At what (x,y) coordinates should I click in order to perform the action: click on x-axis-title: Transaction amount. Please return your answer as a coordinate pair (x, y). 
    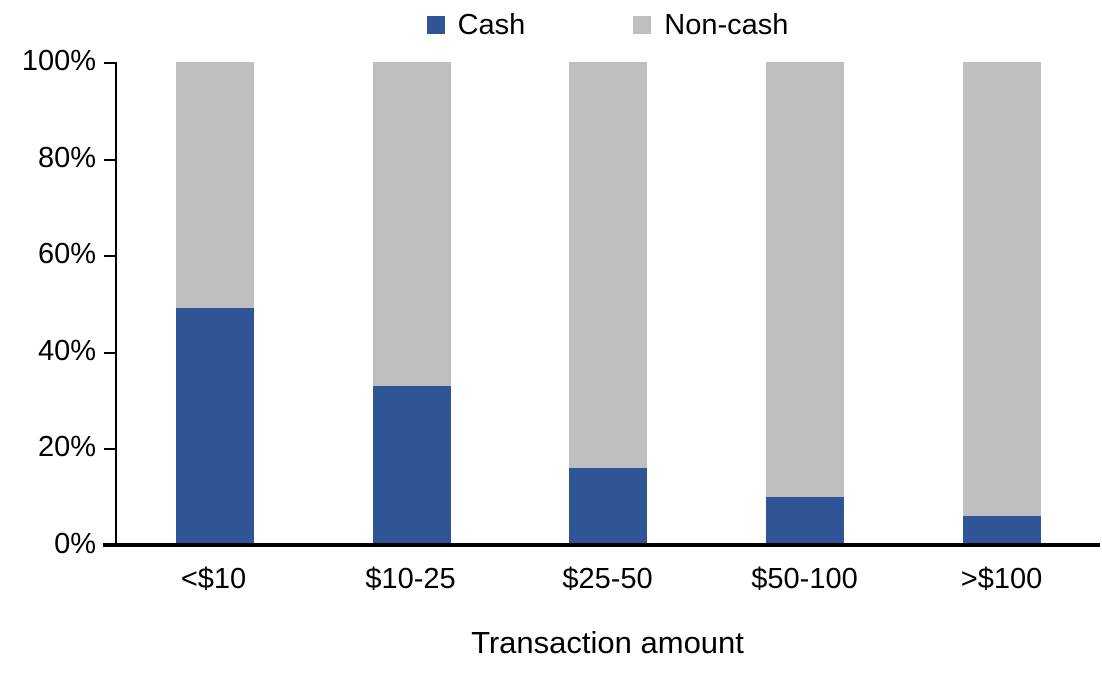
    Looking at the image, I should click on (607, 642).